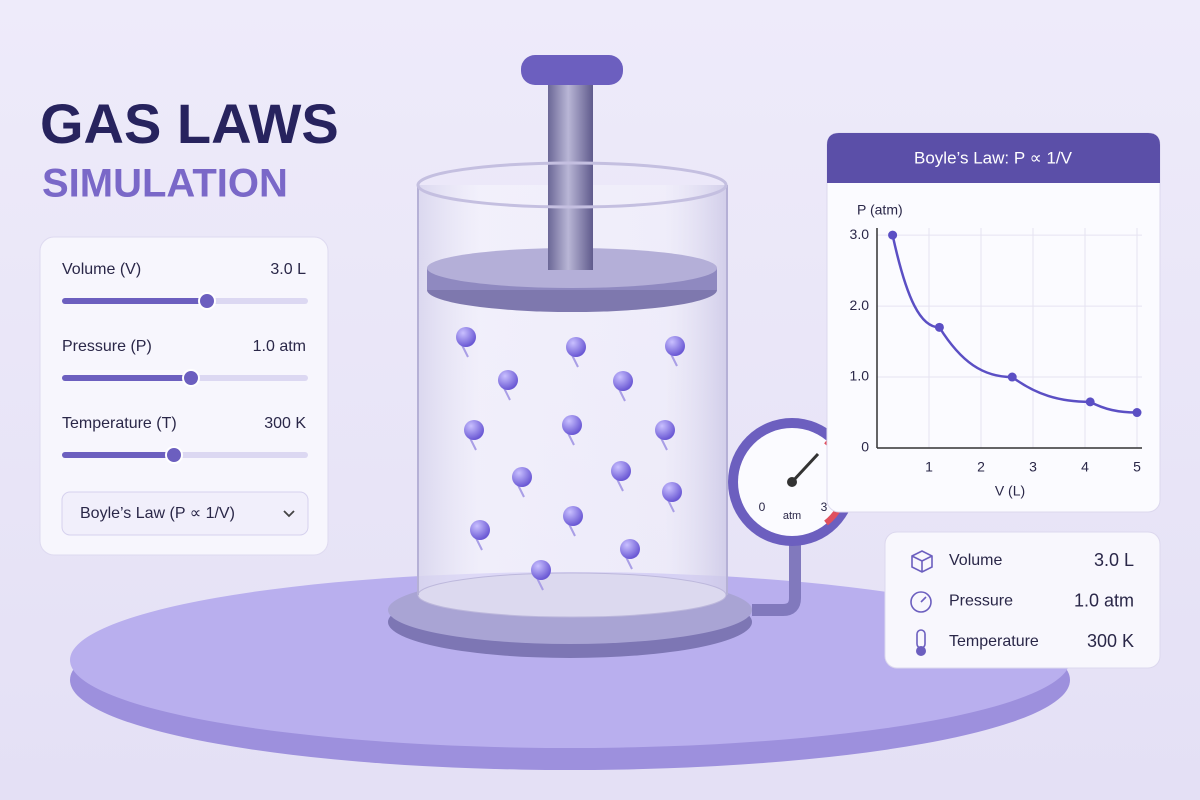  What do you see at coordinates (1104, 600) in the screenshot?
I see `readout-value: 1.0 atm` at bounding box center [1104, 600].